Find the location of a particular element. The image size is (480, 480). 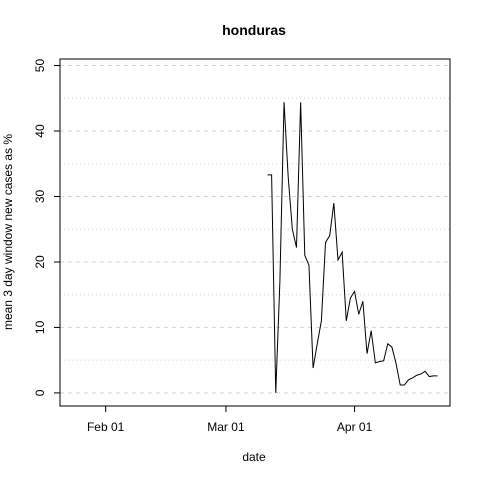

x-tick-label: Apr 01 is located at coordinates (355, 427).